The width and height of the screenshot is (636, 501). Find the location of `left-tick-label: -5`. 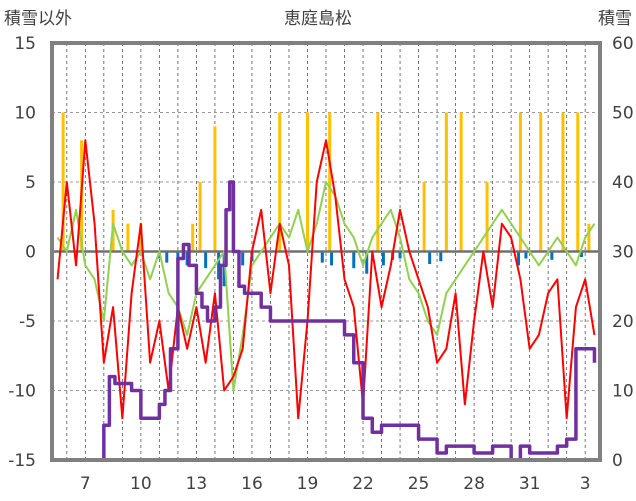

left-tick-label: -5 is located at coordinates (27, 322).